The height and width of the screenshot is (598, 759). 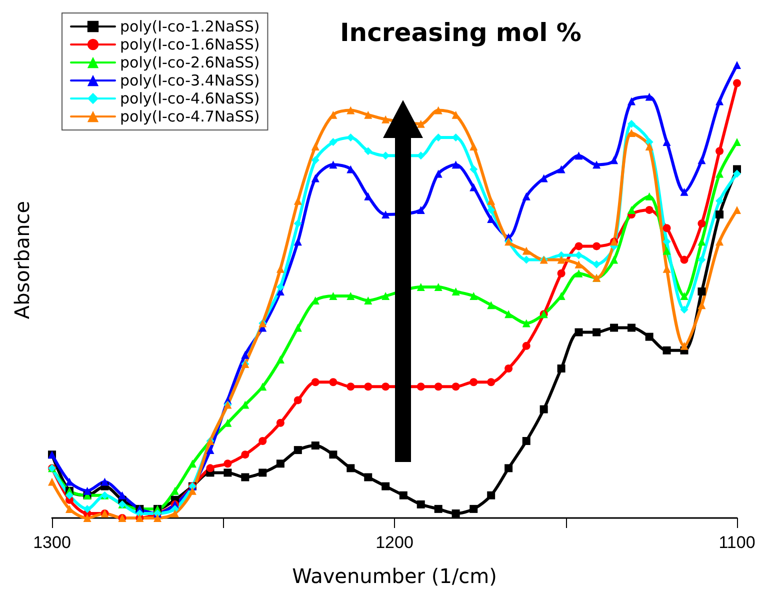 What do you see at coordinates (395, 542) in the screenshot?
I see `x-tick-label: 1200` at bounding box center [395, 542].